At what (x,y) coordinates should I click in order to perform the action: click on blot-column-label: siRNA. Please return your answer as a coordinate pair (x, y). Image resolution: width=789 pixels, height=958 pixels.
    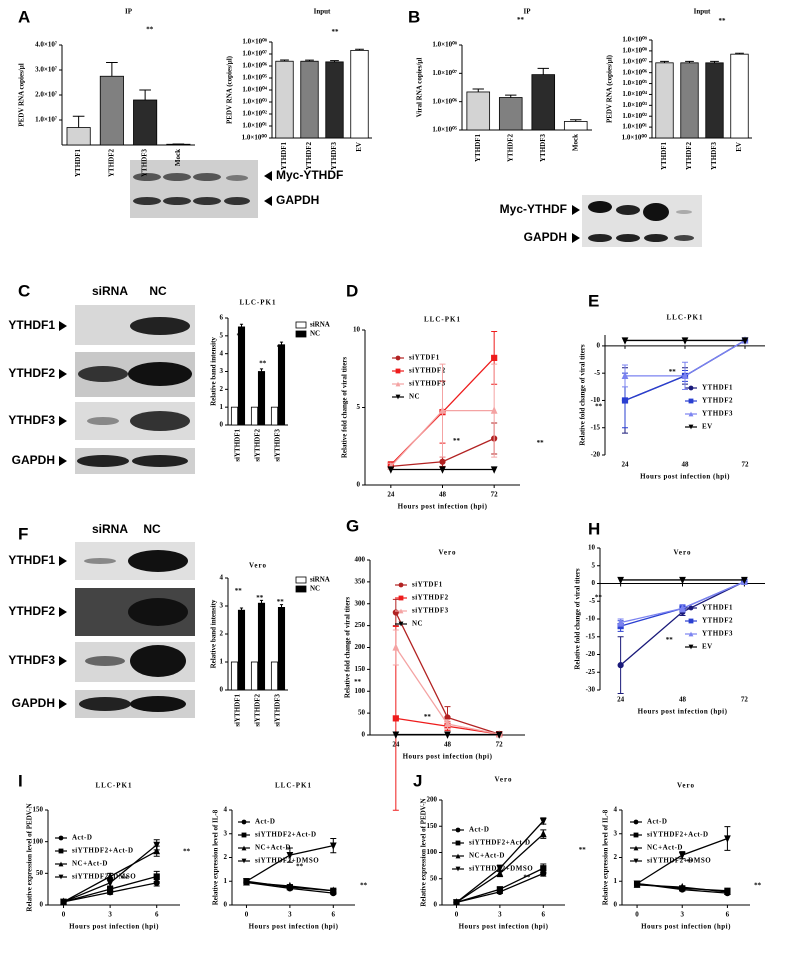
    Looking at the image, I should click on (110, 291).